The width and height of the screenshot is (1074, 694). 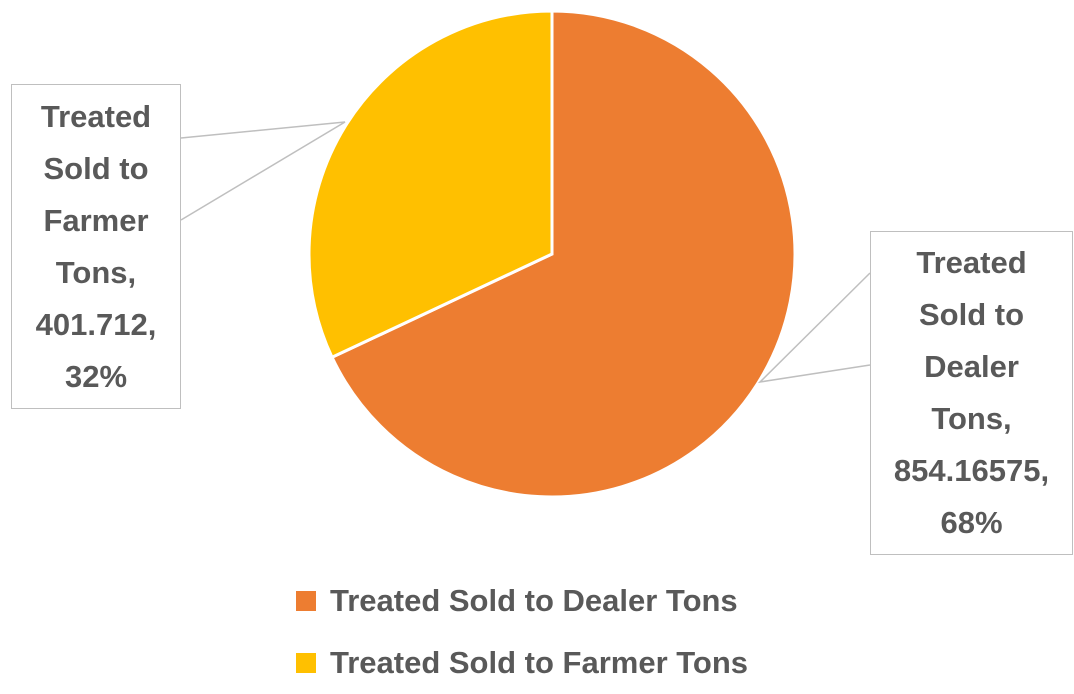 I want to click on pie-slice-farmer, so click(x=430, y=184).